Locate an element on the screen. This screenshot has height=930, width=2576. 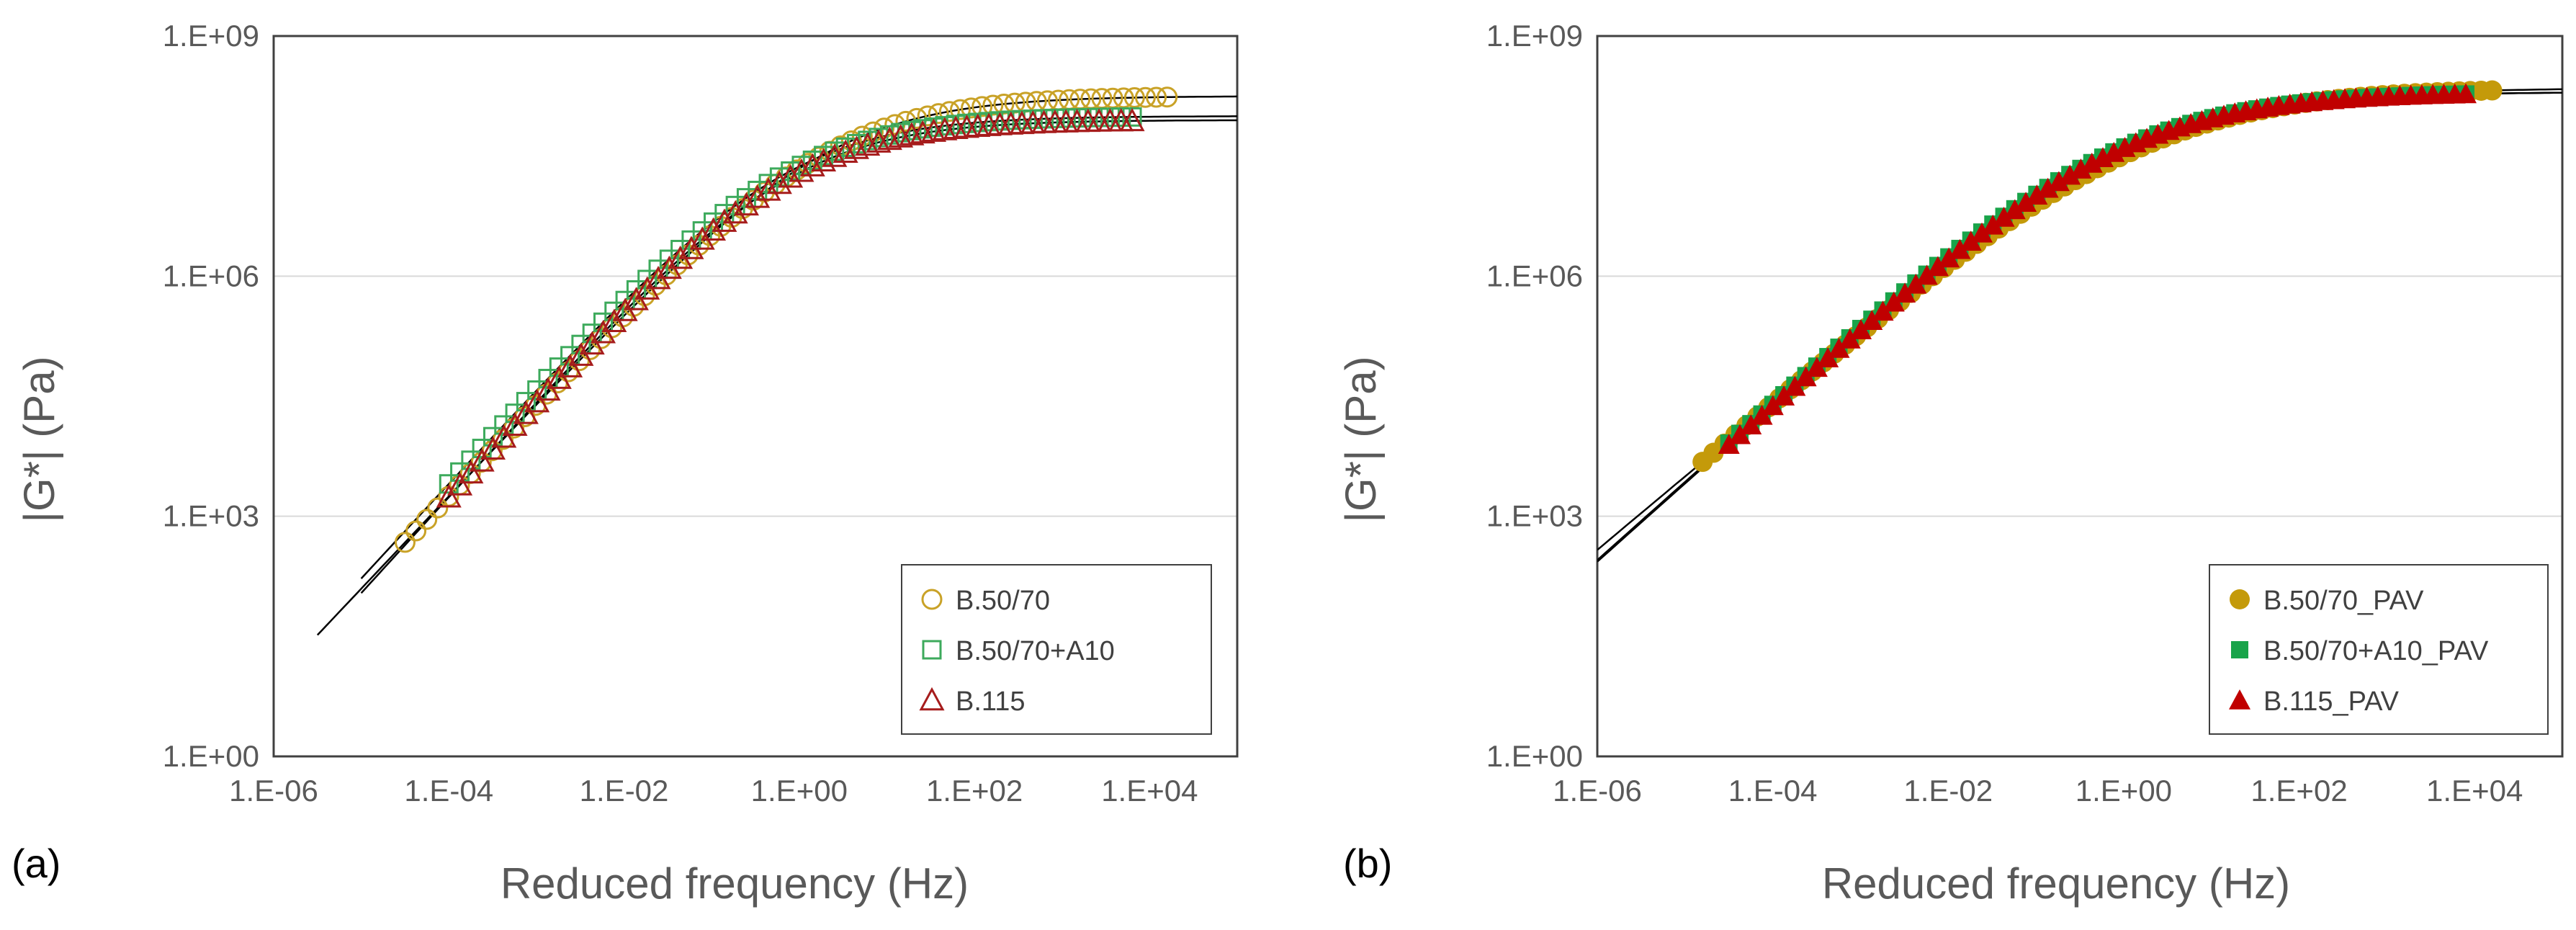
legend-a: B.50/70 B.50/70+A10 B.115 is located at coordinates (1056, 649).